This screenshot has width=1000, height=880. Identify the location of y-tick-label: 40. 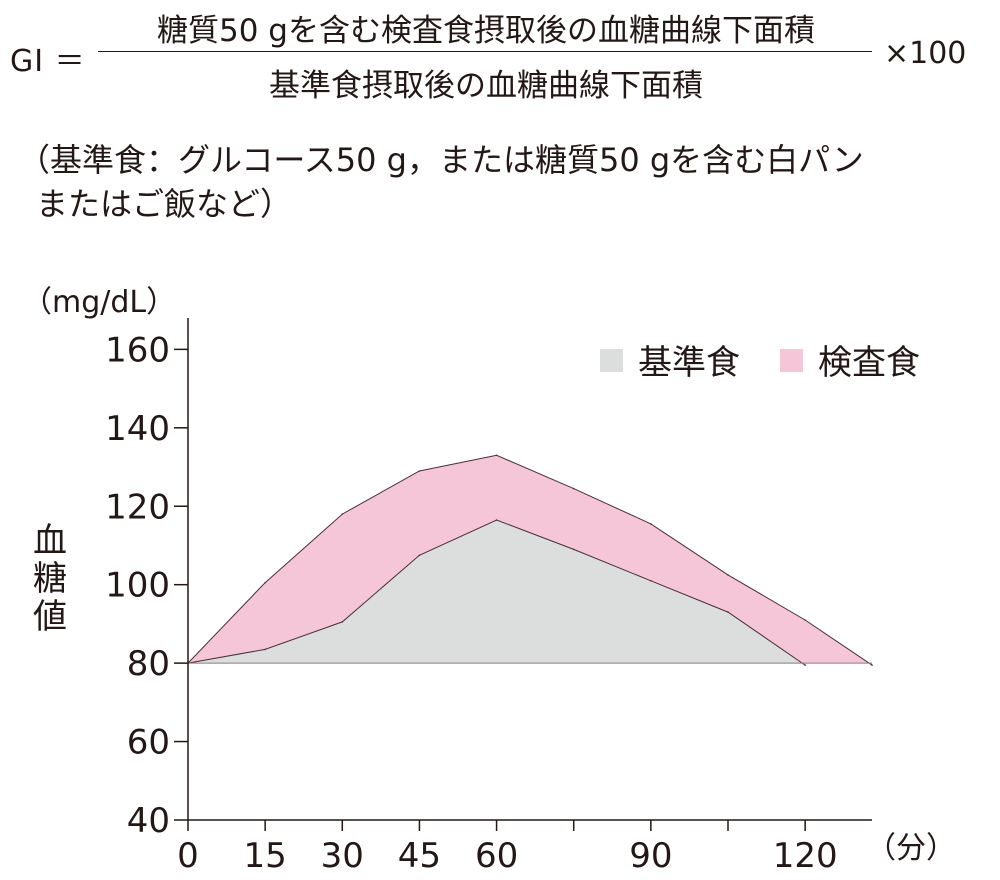
(148, 821).